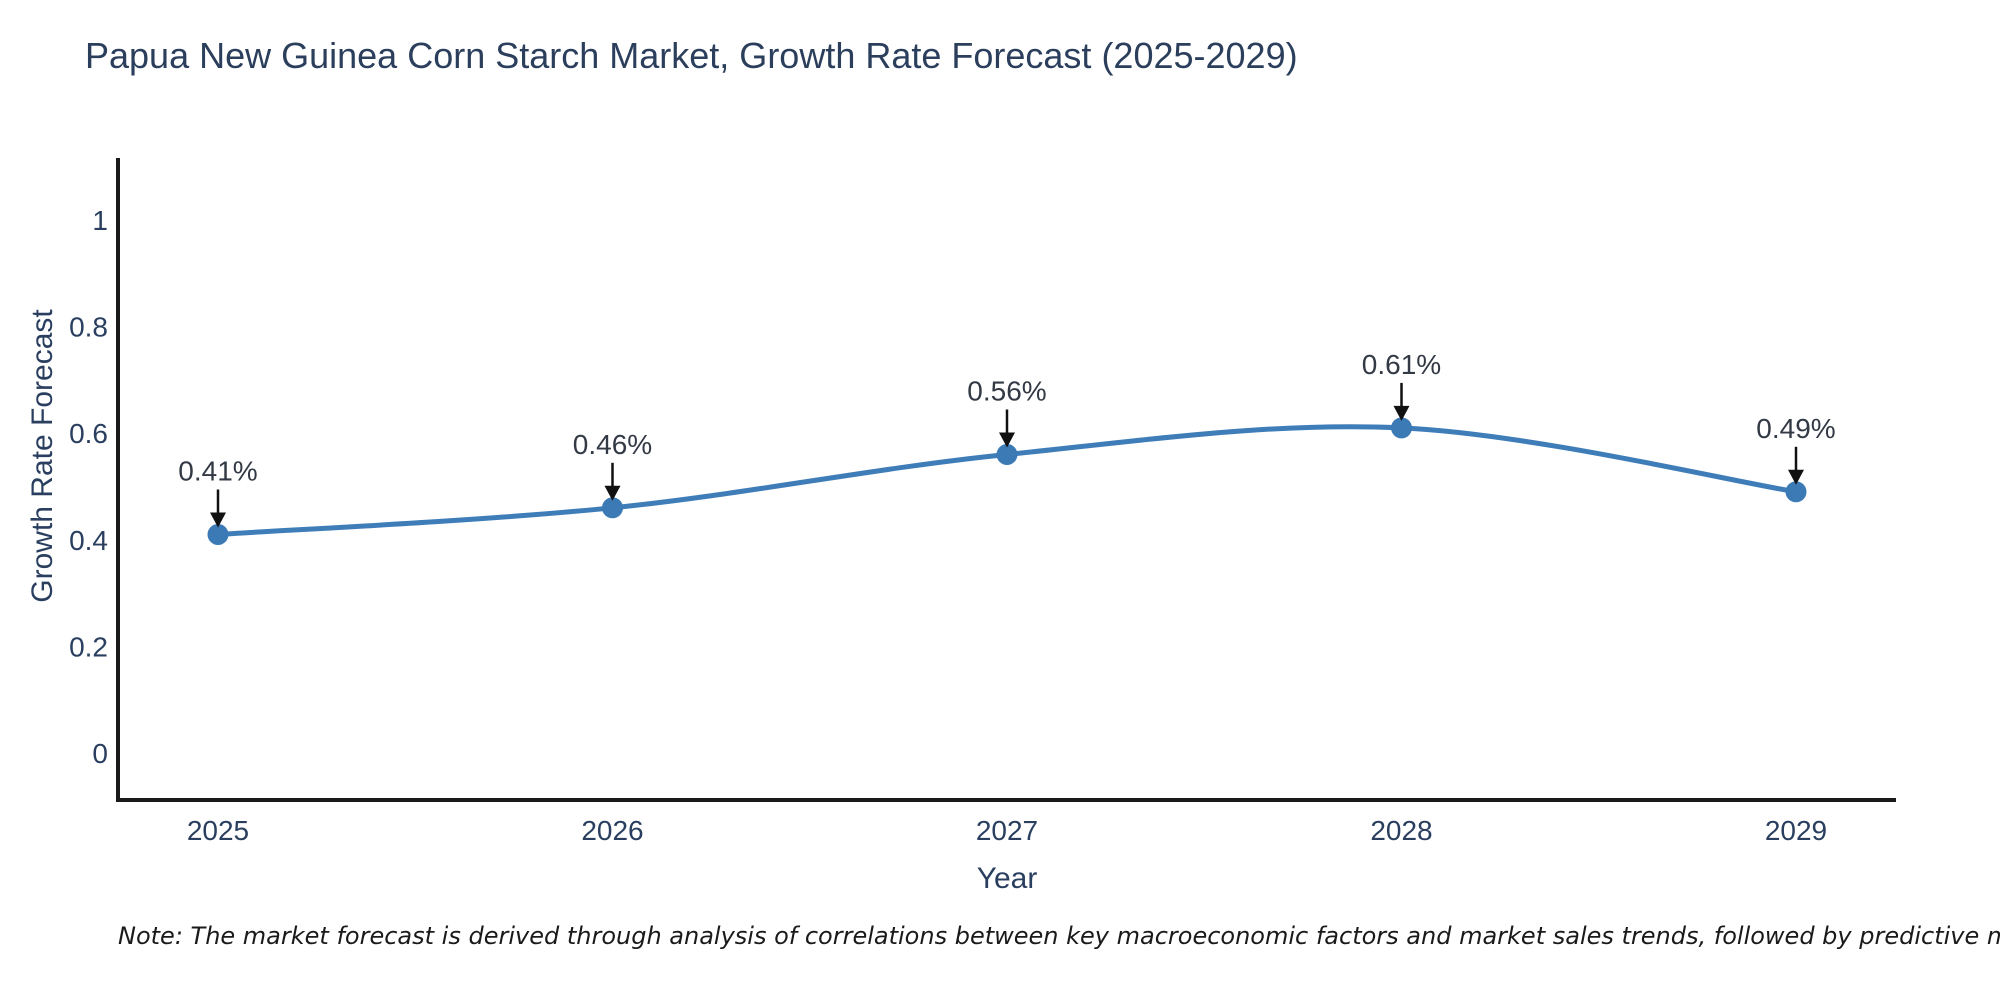 The image size is (2000, 1000). What do you see at coordinates (100, 753) in the screenshot?
I see `y-tick-label: 0` at bounding box center [100, 753].